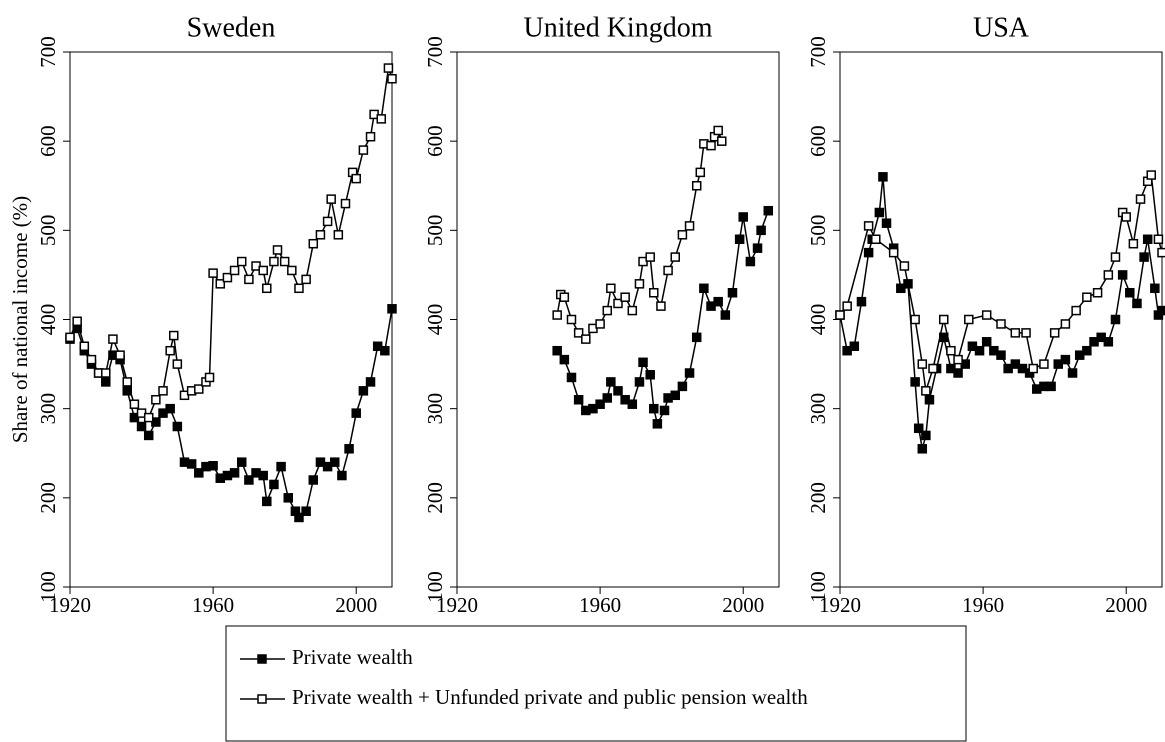 The width and height of the screenshot is (1165, 742). Describe the element at coordinates (435, 141) in the screenshot. I see `y-tick-label: 600` at that location.